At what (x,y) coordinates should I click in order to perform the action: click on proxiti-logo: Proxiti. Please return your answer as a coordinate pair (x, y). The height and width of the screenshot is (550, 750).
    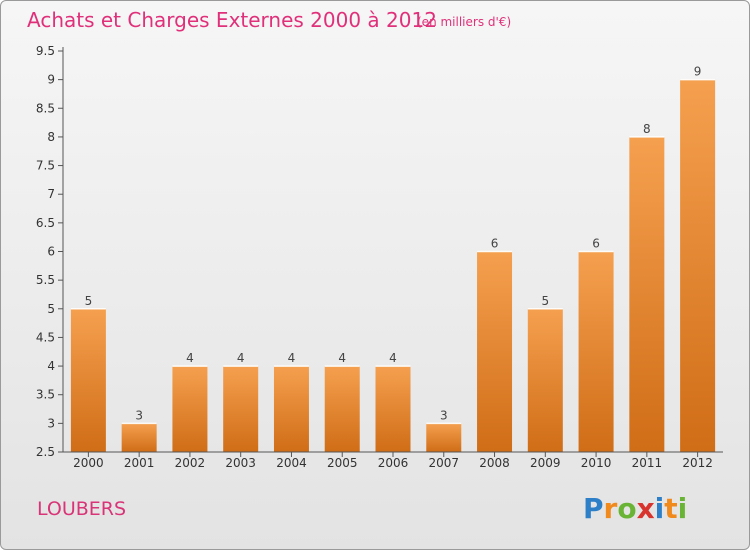
    Looking at the image, I should click on (635, 508).